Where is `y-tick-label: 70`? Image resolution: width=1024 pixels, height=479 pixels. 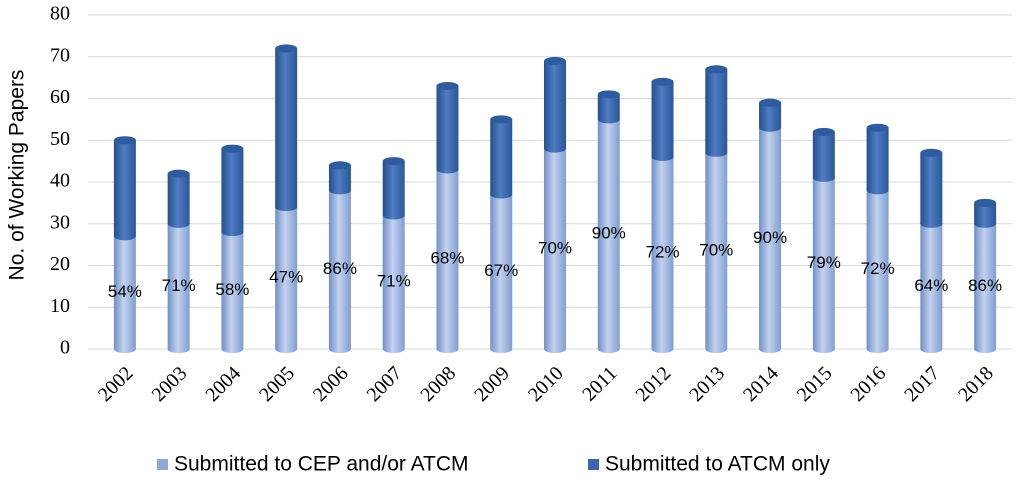 y-tick-label: 70 is located at coordinates (60, 55).